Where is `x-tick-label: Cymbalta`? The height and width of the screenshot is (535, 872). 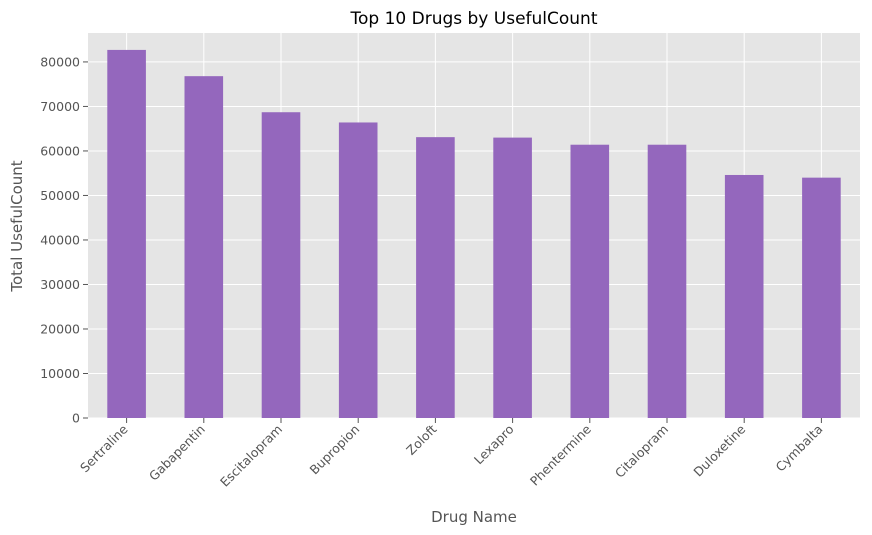
x-tick-label: Cymbalta is located at coordinates (799, 448).